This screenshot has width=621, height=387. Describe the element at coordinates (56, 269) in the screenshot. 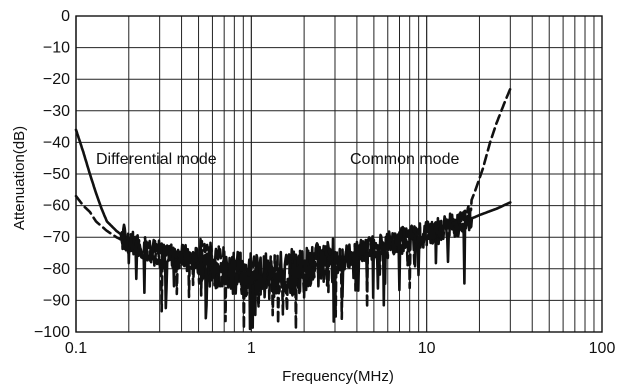

I see `y-tick-label: −80` at that location.